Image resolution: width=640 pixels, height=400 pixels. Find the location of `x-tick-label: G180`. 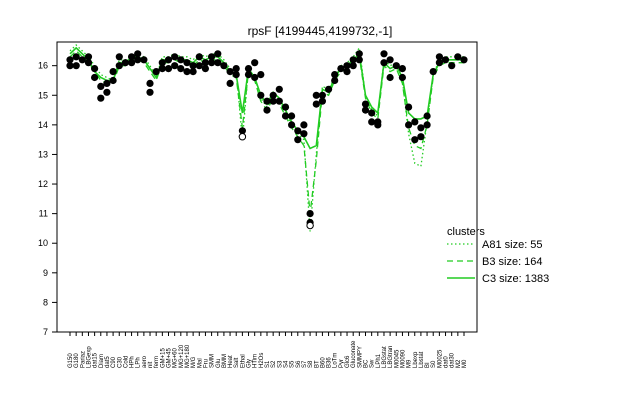

x-tick-label: G180 is located at coordinates (77, 360).